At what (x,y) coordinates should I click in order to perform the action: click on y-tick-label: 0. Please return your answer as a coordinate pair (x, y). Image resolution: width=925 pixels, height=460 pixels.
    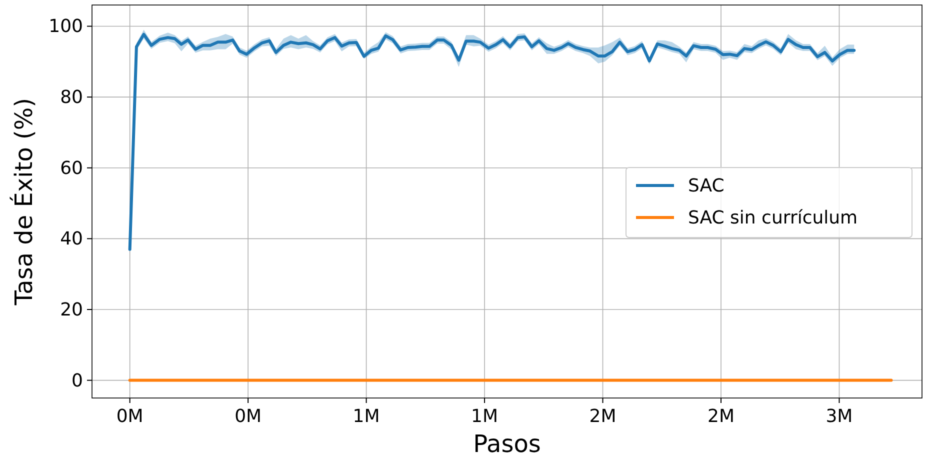
    Looking at the image, I should click on (77, 381).